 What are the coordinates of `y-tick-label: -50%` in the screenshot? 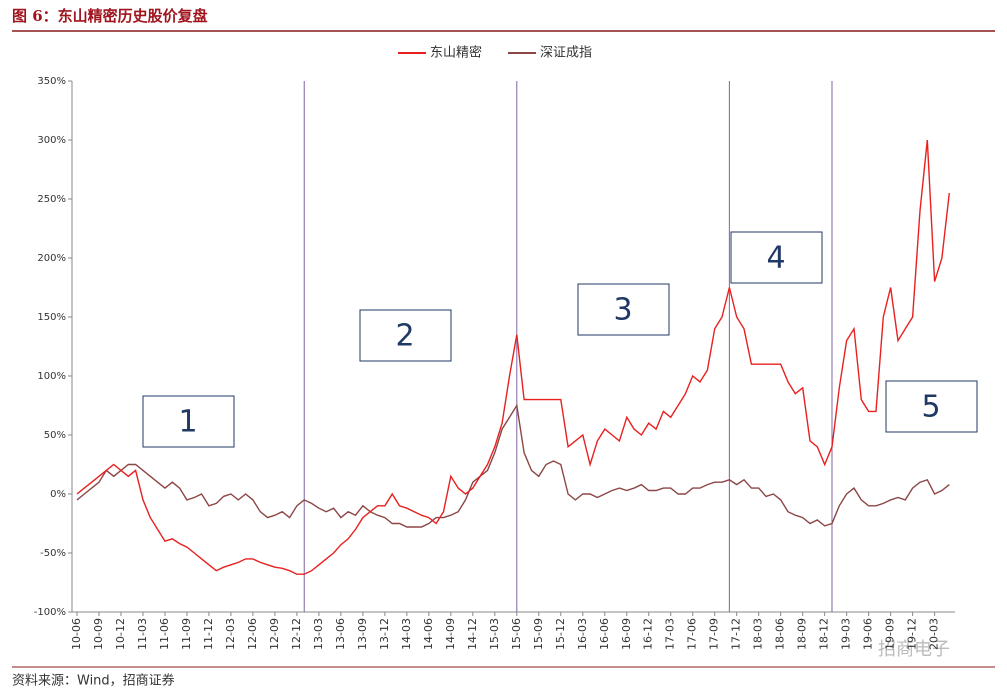 It's located at (53, 553).